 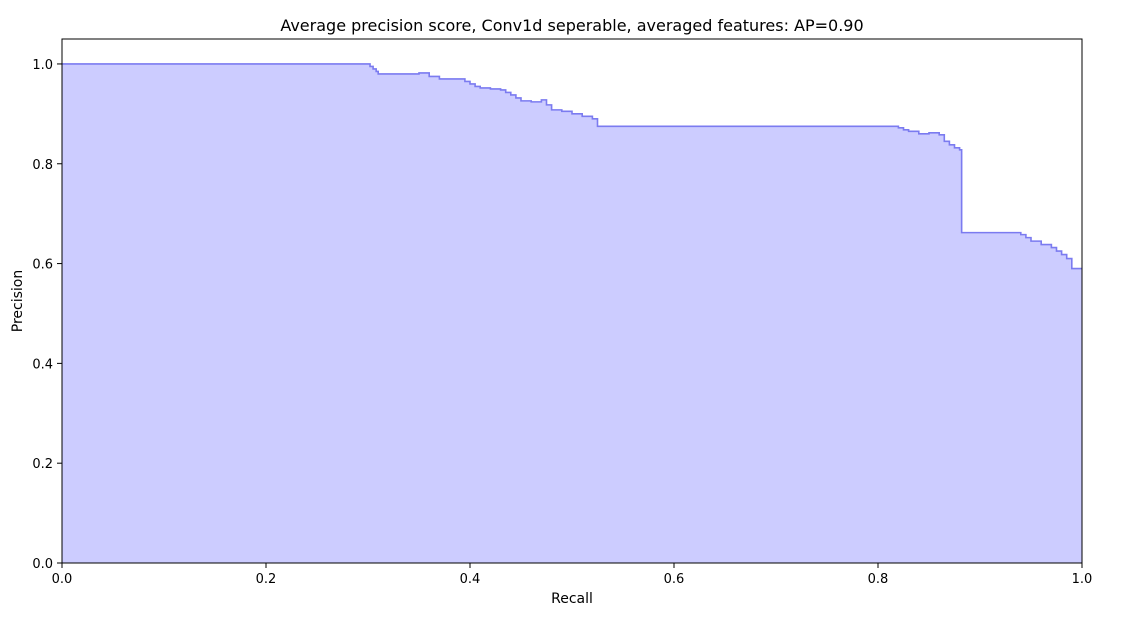 I want to click on y-axis: 0.0 0.2 0.4 0.6 0.8 1.0, so click(x=47, y=315).